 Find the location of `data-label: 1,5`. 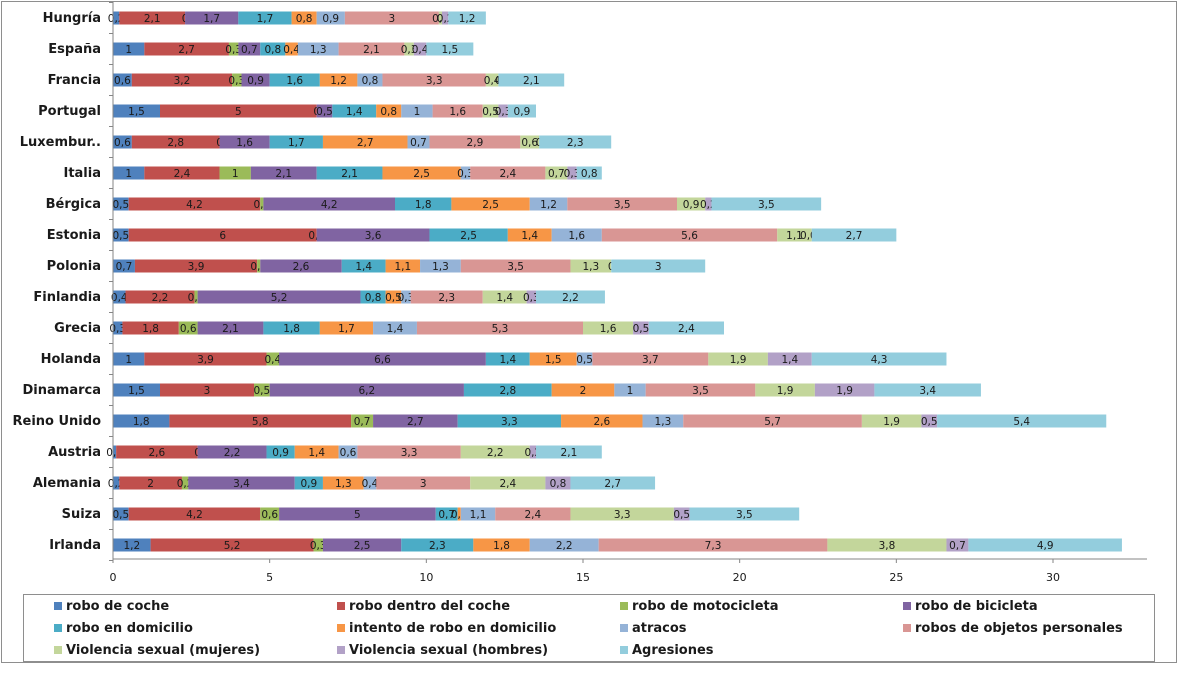

data-label: 1,5 is located at coordinates (136, 391).